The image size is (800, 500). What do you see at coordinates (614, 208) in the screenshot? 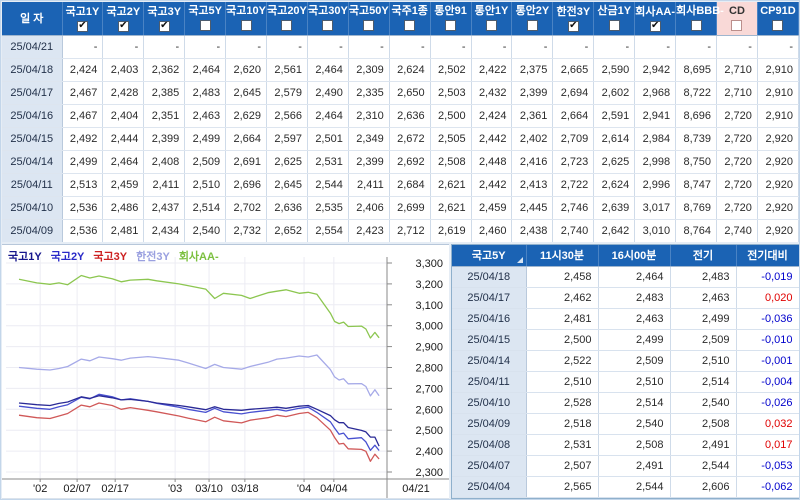
I see `rate-cell: 2,639` at bounding box center [614, 208].